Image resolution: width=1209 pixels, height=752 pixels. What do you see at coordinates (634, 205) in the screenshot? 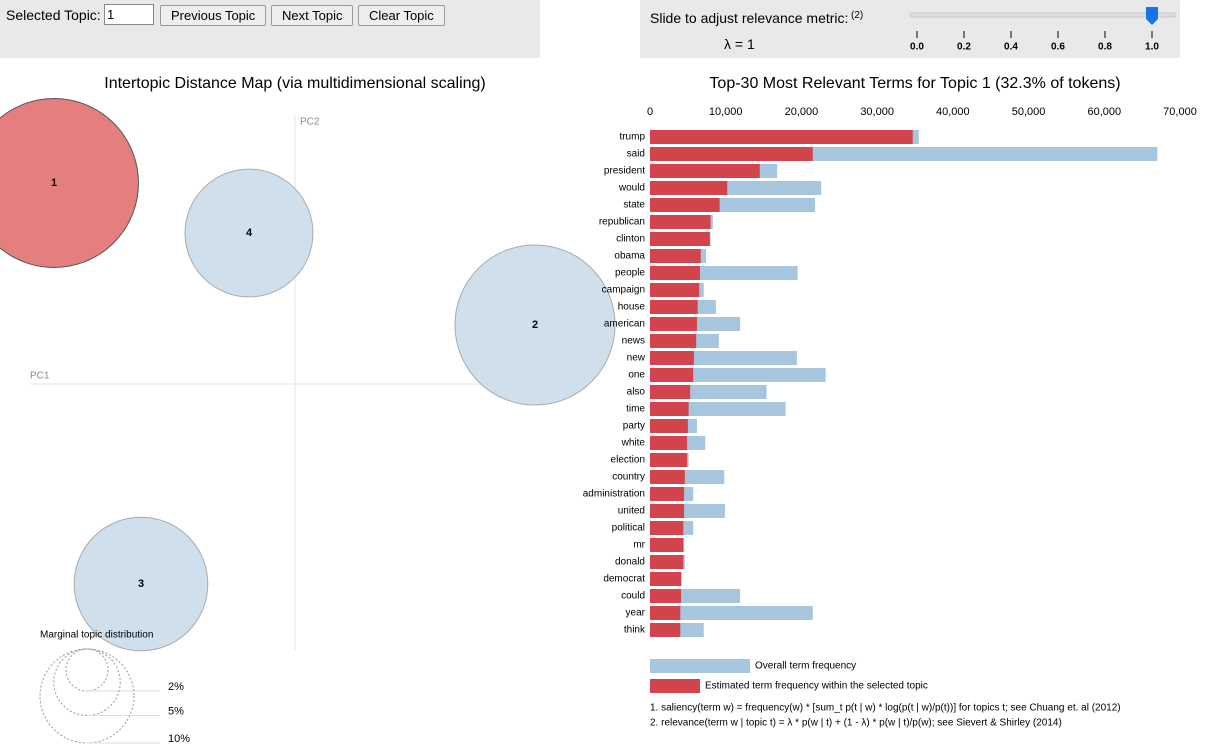
I see `term-label: state` at bounding box center [634, 205].